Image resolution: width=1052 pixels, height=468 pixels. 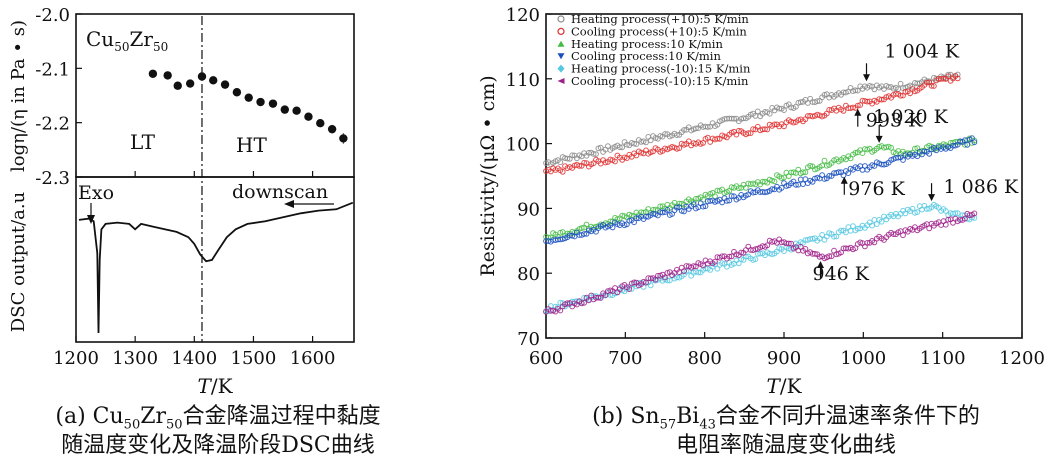 What do you see at coordinates (785, 445) in the screenshot?
I see `caption-b-line2: 电阻率随温度变化曲线` at bounding box center [785, 445].